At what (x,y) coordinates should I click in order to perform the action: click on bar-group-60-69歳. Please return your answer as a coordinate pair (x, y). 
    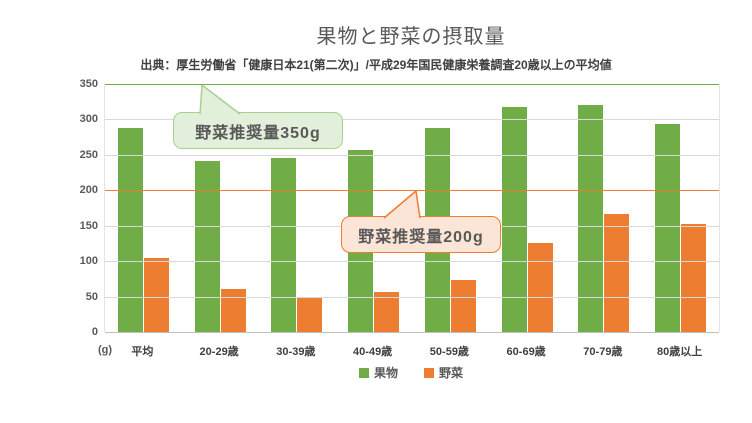
    Looking at the image, I should click on (527, 208).